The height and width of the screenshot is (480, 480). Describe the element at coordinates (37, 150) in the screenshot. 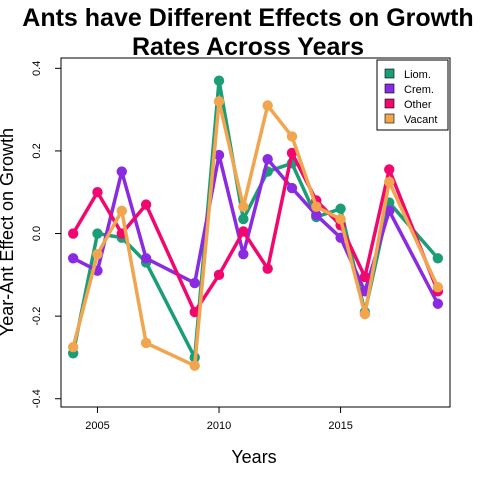

I see `y-tick-label-3: 0.2` at that location.